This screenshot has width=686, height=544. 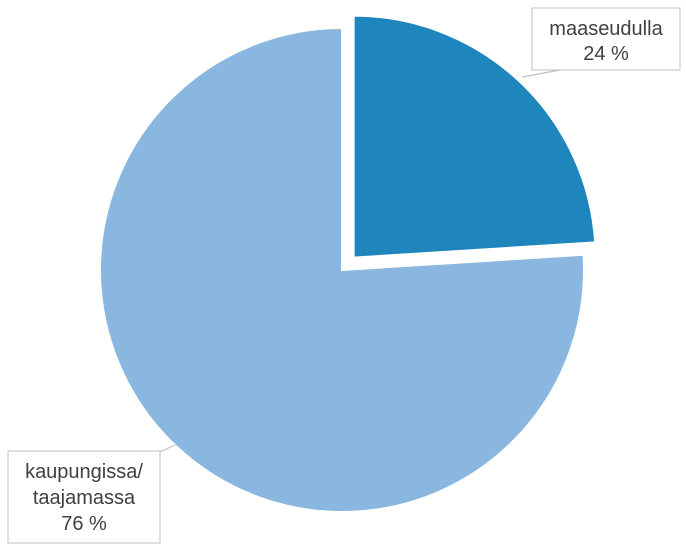 I want to click on slice-label-percent: 24 %, so click(x=606, y=54).